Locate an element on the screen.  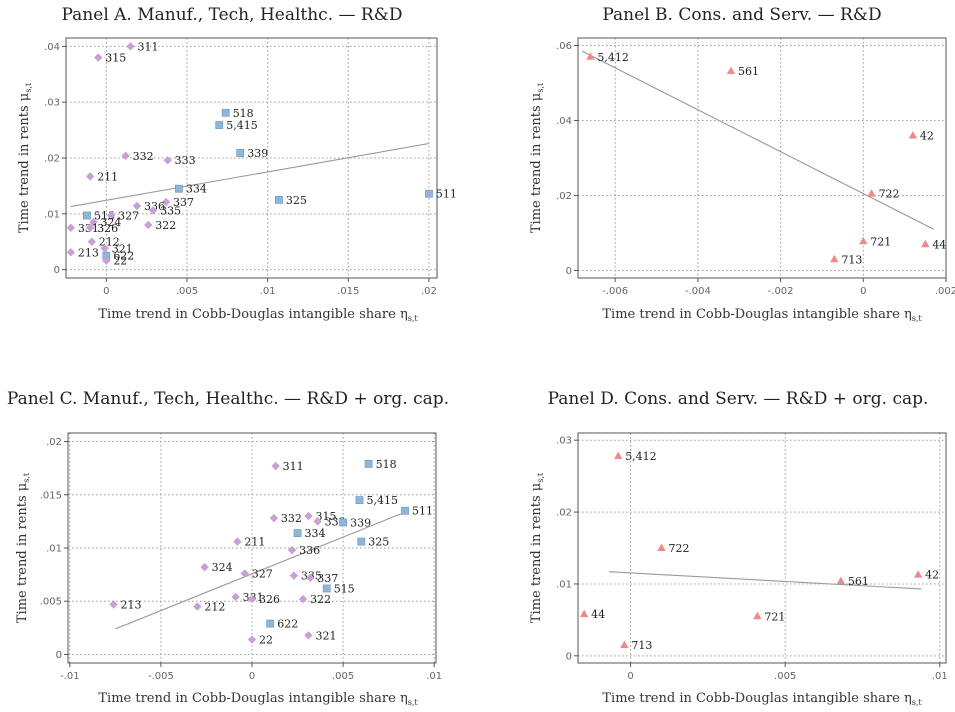
point-label: 336 is located at coordinates (154, 206).